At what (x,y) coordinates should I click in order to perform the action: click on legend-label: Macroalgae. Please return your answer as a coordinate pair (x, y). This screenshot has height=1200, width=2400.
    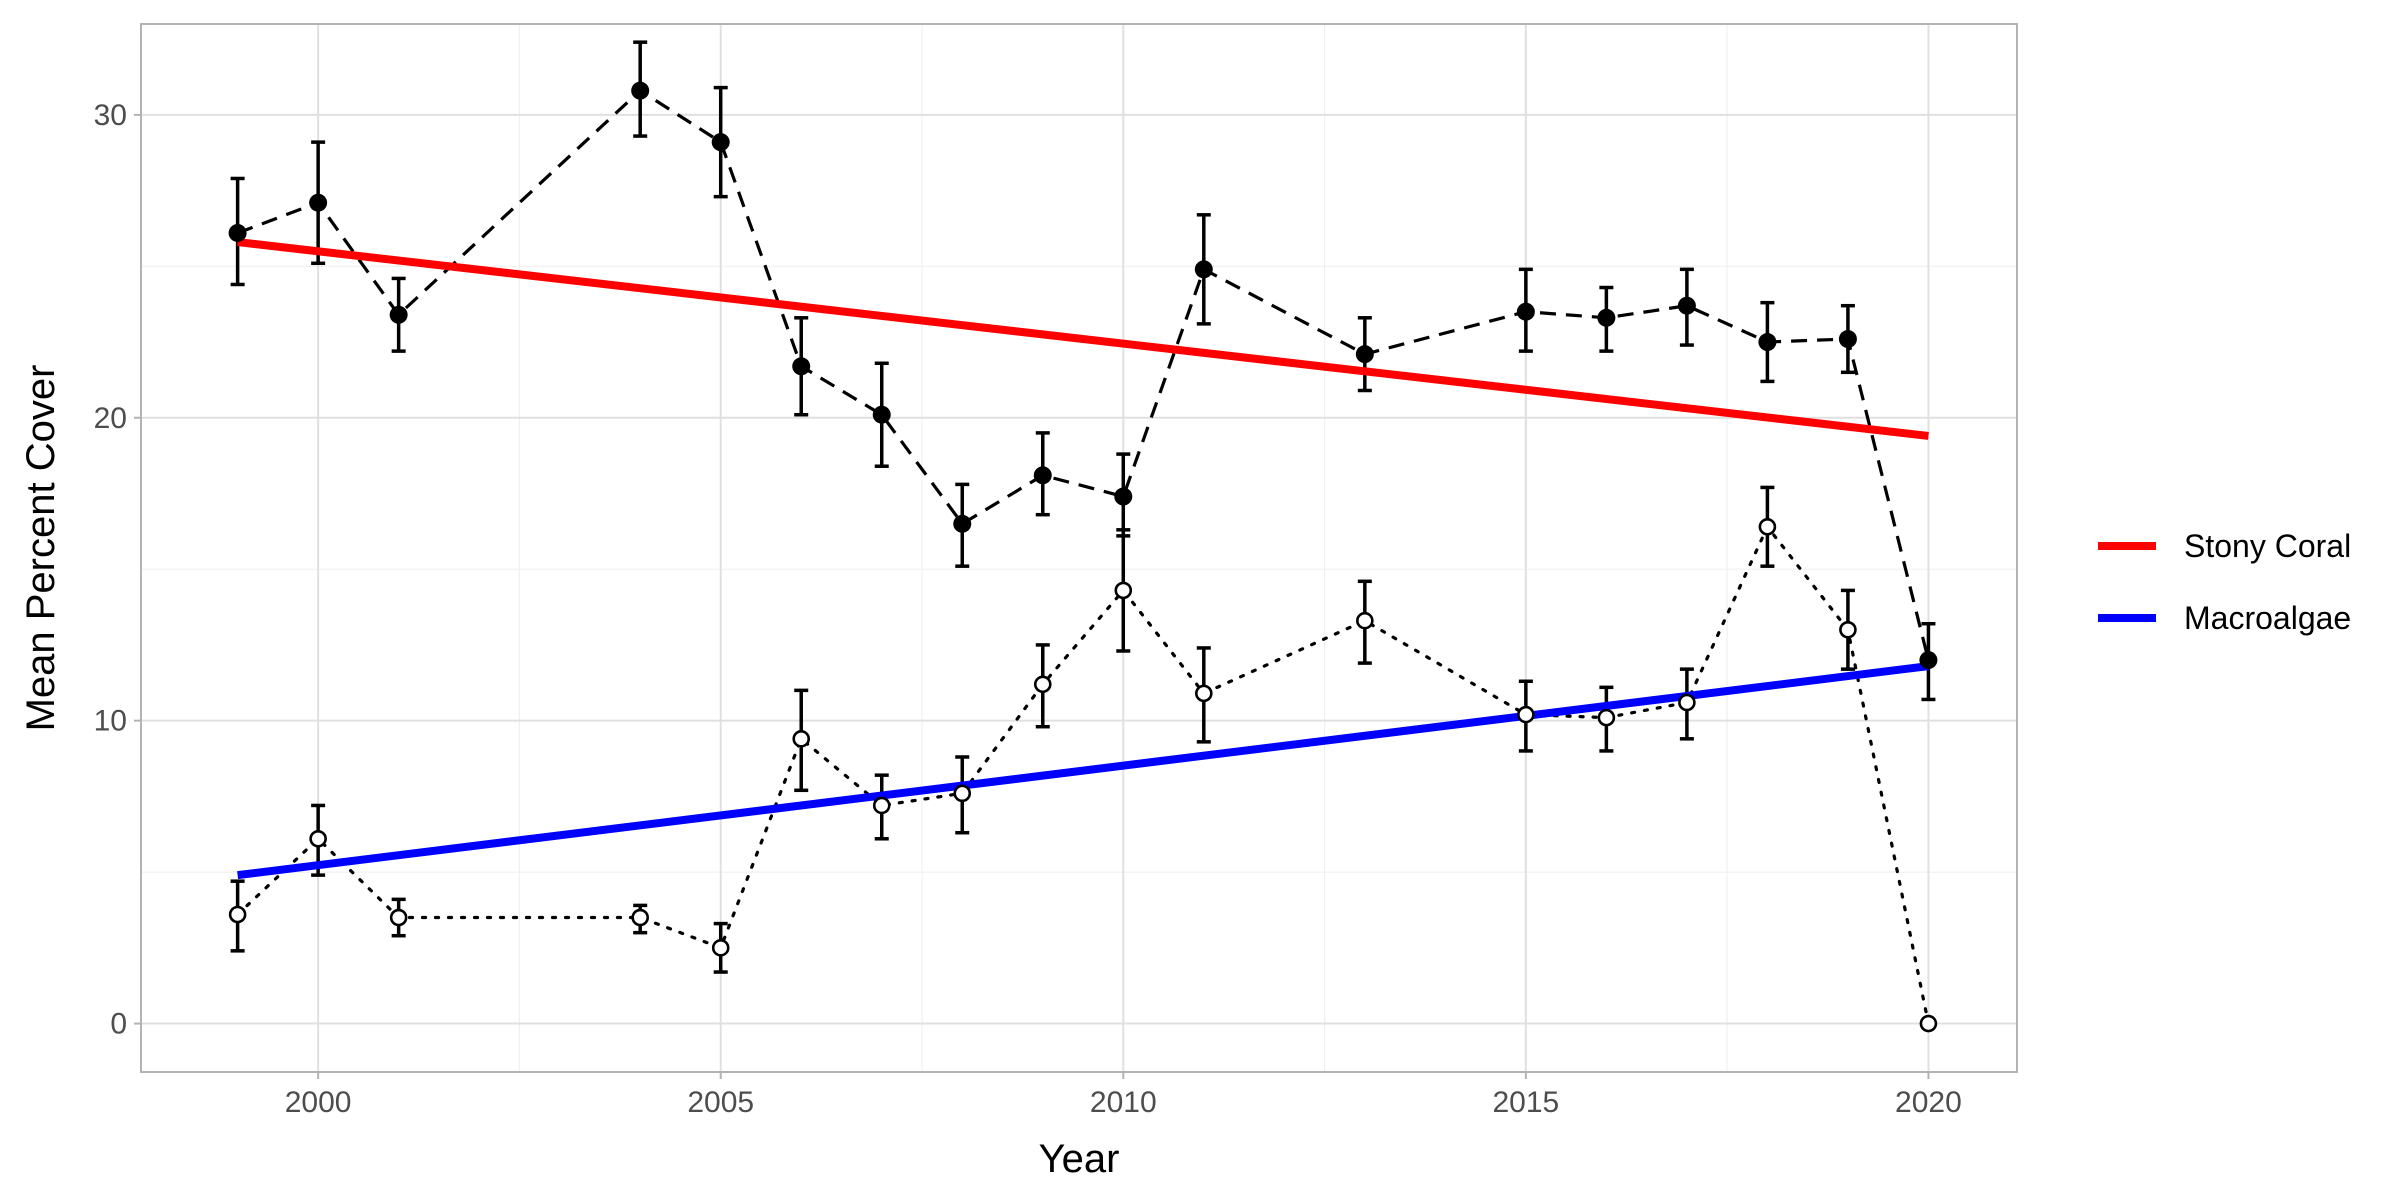
    Looking at the image, I should click on (2267, 618).